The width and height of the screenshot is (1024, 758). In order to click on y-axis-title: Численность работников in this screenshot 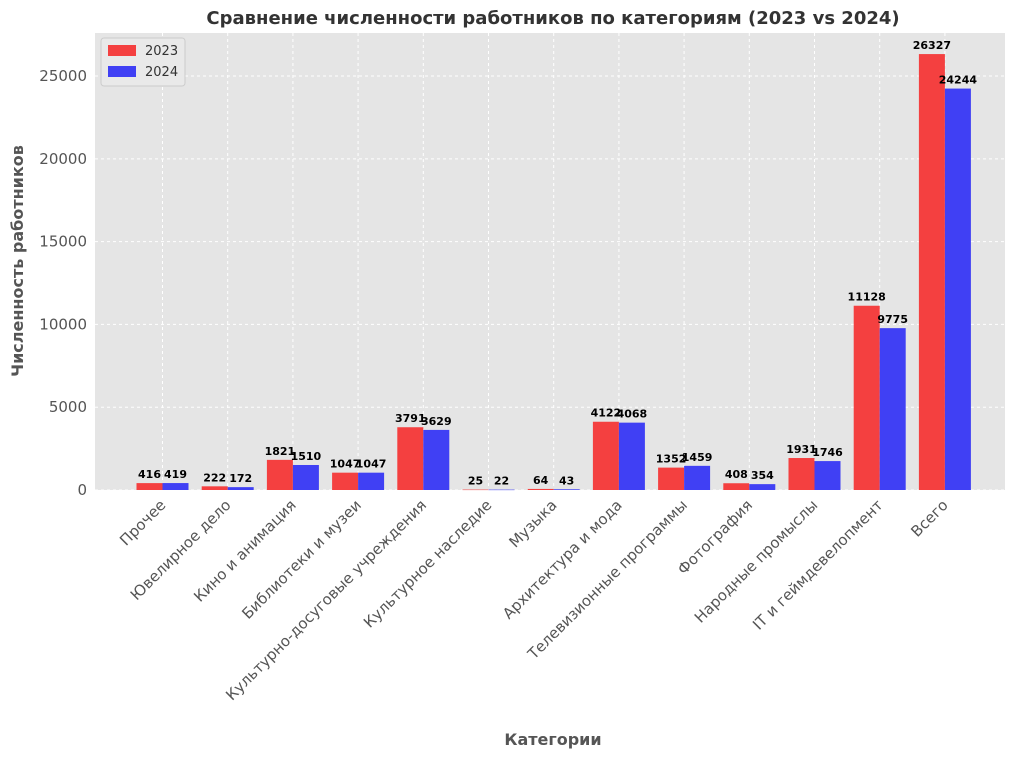, I will do `click(17, 261)`.